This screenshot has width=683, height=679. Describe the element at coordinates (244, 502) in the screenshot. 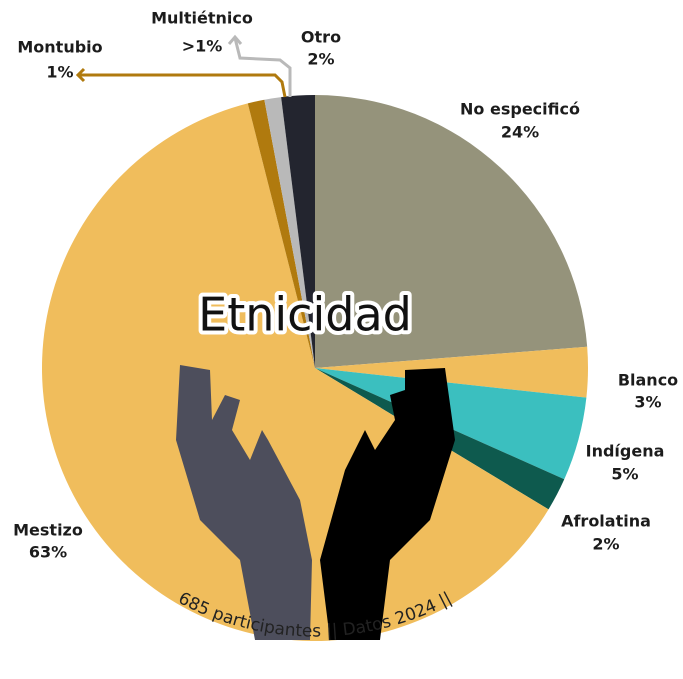

I see `hand-left` at that location.